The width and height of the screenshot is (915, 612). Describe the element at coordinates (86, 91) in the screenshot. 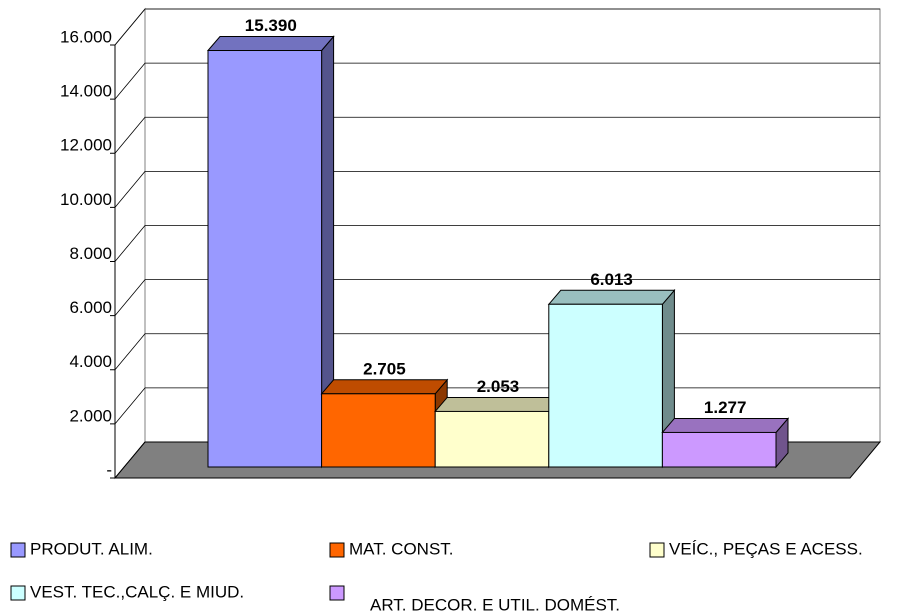

I see `y-tick-label: 14.000` at that location.